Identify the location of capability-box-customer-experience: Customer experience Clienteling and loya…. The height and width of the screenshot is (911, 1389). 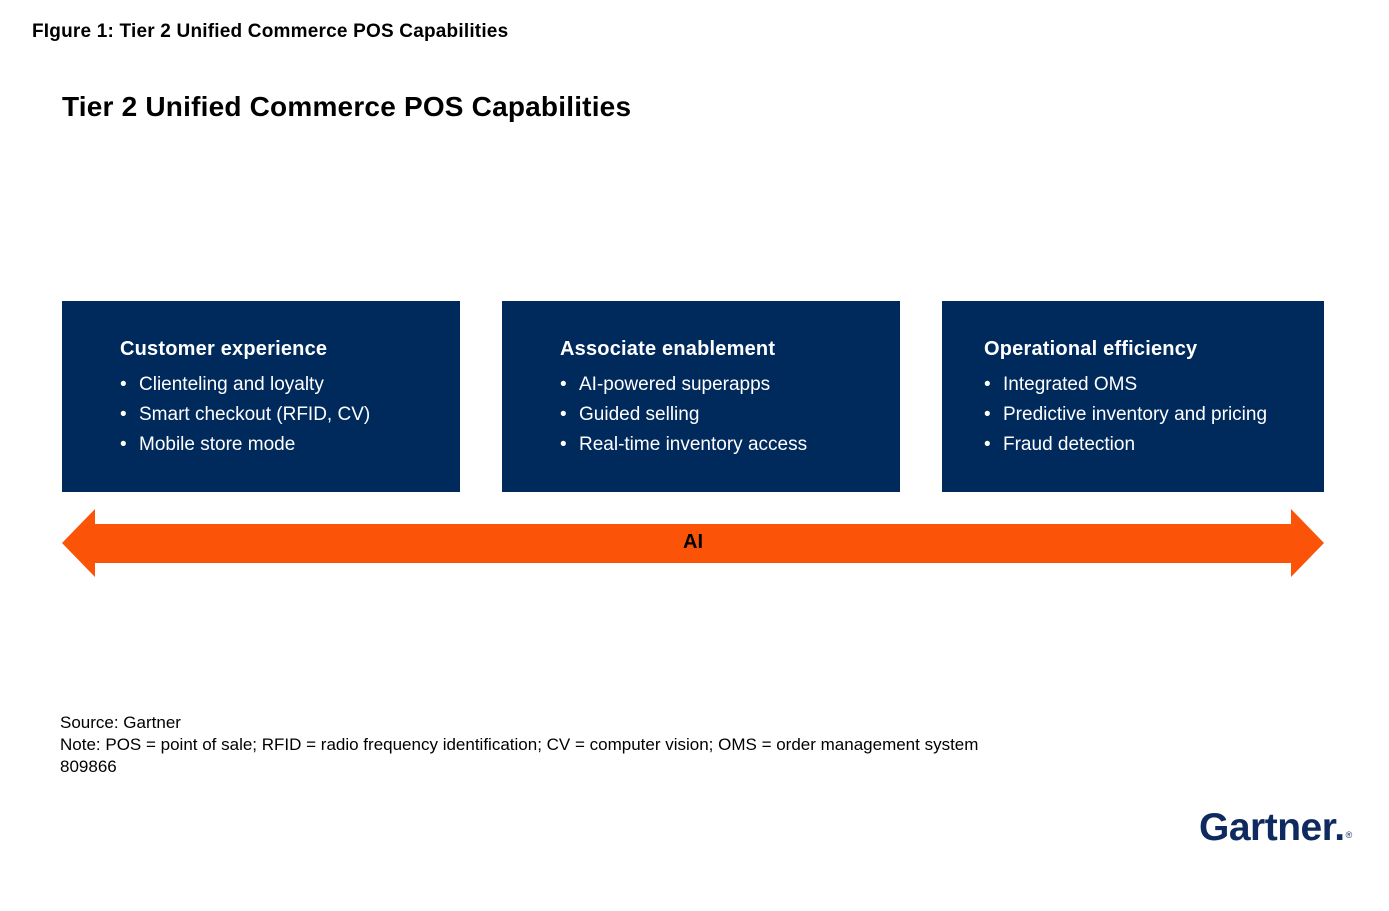
(261, 396).